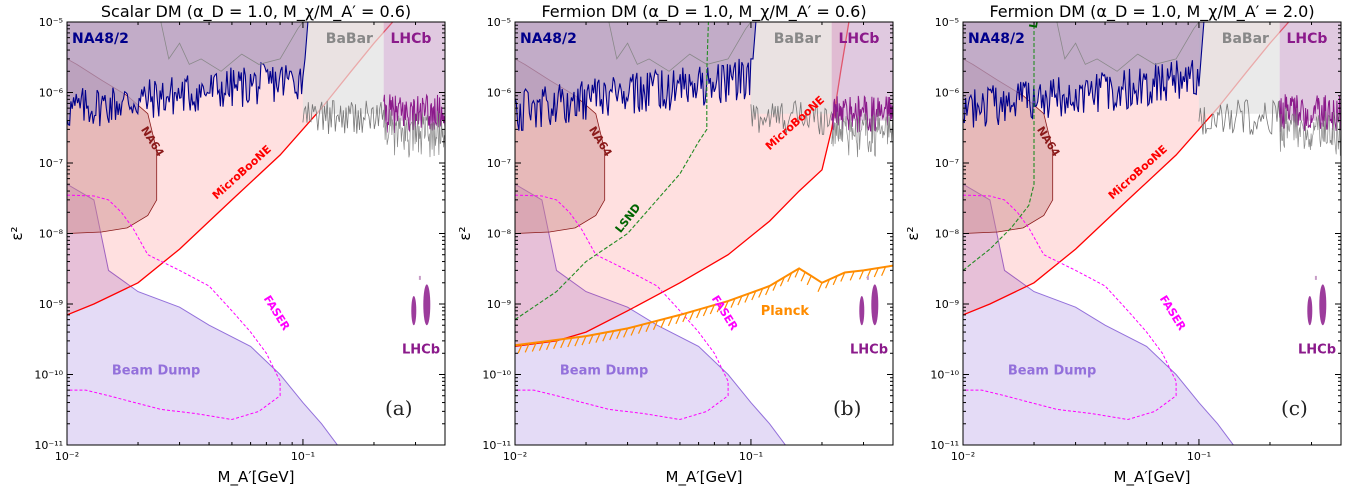 The height and width of the screenshot is (489, 1367). I want to click on lsnd-label: LSND, so click(1036, 14).